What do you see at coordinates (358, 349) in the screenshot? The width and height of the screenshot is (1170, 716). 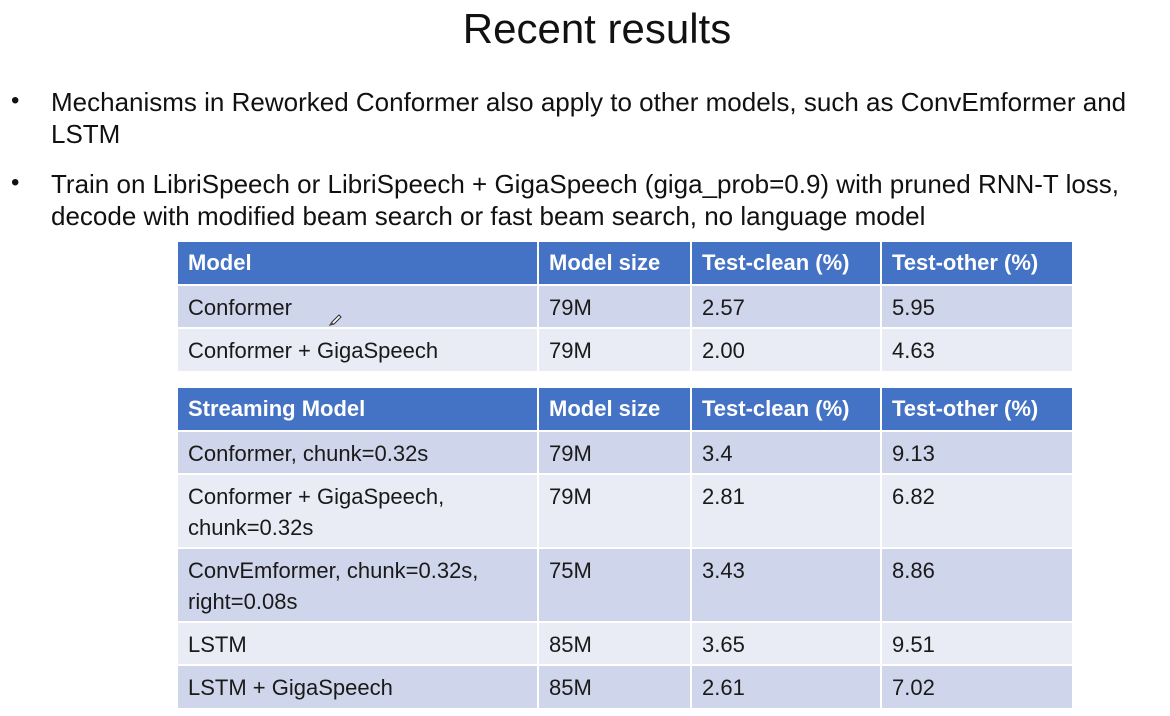 I see `table-cell: Conformer + GigaSpeech` at bounding box center [358, 349].